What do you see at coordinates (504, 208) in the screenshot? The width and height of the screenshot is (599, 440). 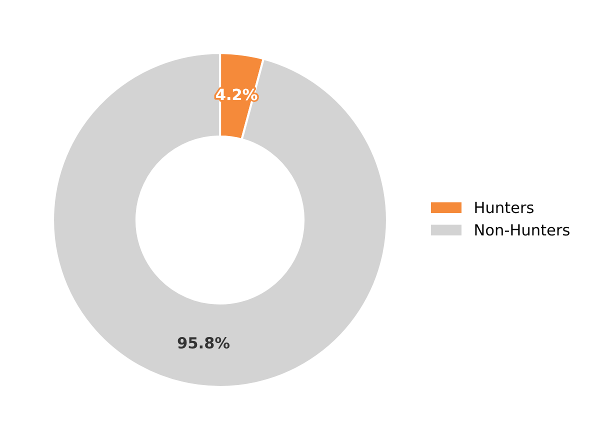 I see `legend-label: Hunters` at bounding box center [504, 208].